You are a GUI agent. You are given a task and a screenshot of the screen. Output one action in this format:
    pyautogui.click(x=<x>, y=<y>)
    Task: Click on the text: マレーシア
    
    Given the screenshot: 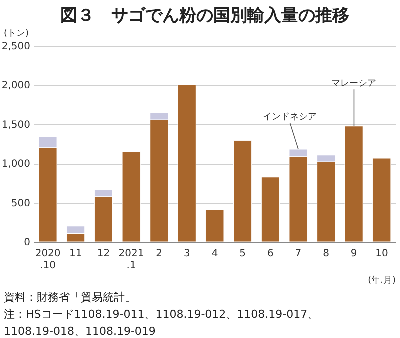 What is the action you would take?
    pyautogui.click(x=354, y=84)
    